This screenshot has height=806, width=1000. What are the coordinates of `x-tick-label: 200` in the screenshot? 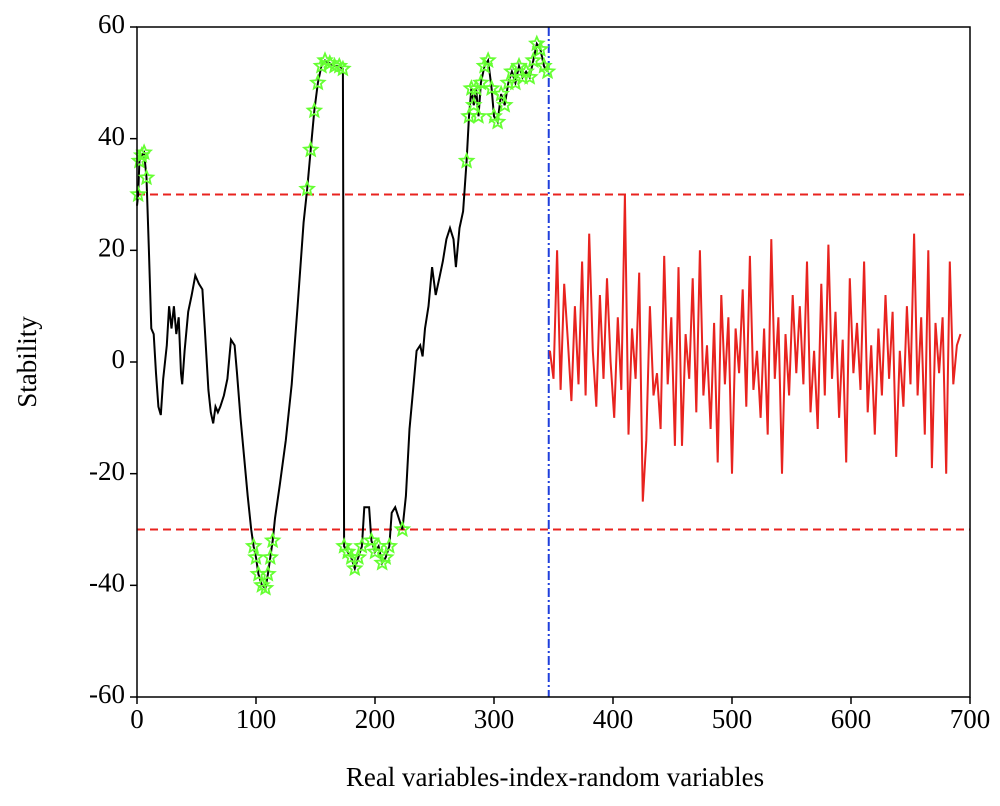 It's located at (375, 719).